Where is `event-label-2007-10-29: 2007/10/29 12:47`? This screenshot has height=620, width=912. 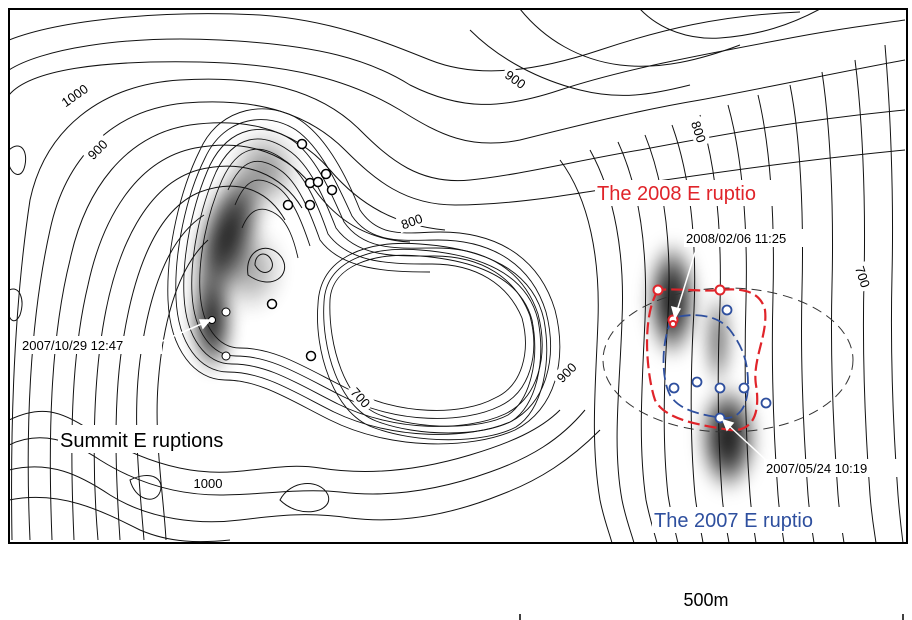 event-label-2007-10-29: 2007/10/29 12:47 is located at coordinates (72, 345).